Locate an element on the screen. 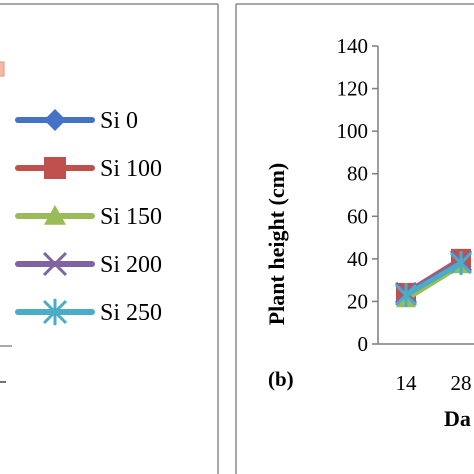  legend-entry: Si 250 is located at coordinates (88, 312).